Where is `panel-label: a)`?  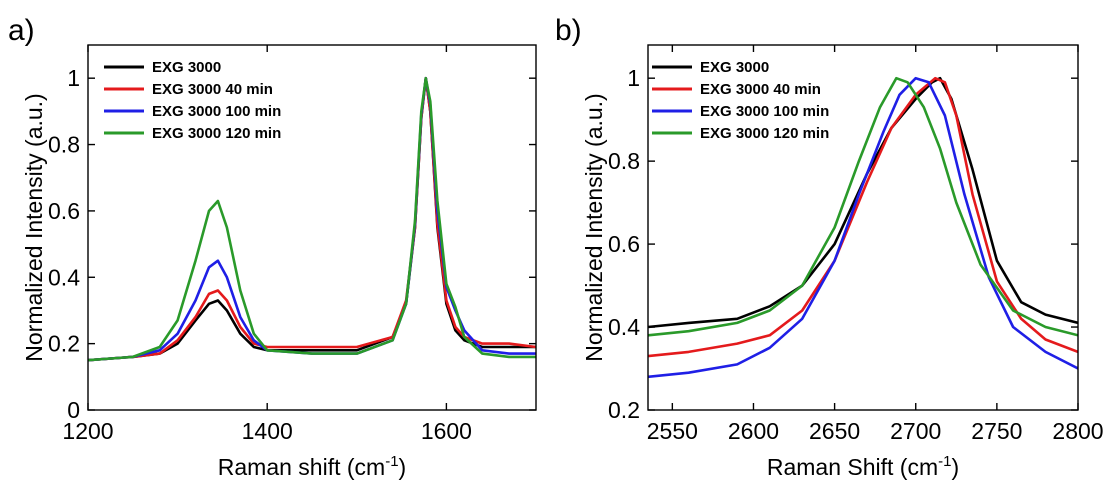 panel-label: a) is located at coordinates (21, 30).